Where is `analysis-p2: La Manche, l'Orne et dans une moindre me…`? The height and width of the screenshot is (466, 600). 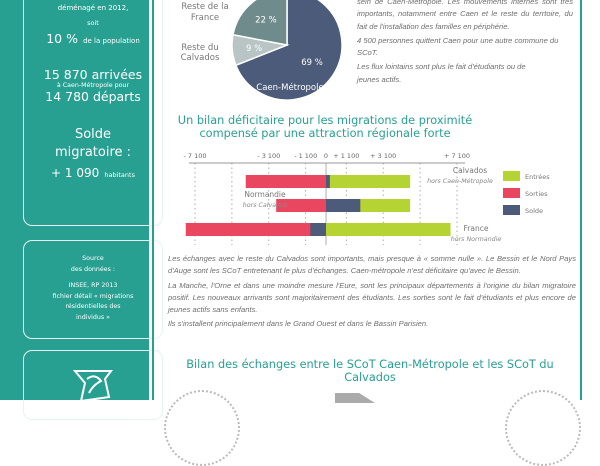 analysis-p2: La Manche, l'Orne et dans une moindre me… is located at coordinates (372, 297).